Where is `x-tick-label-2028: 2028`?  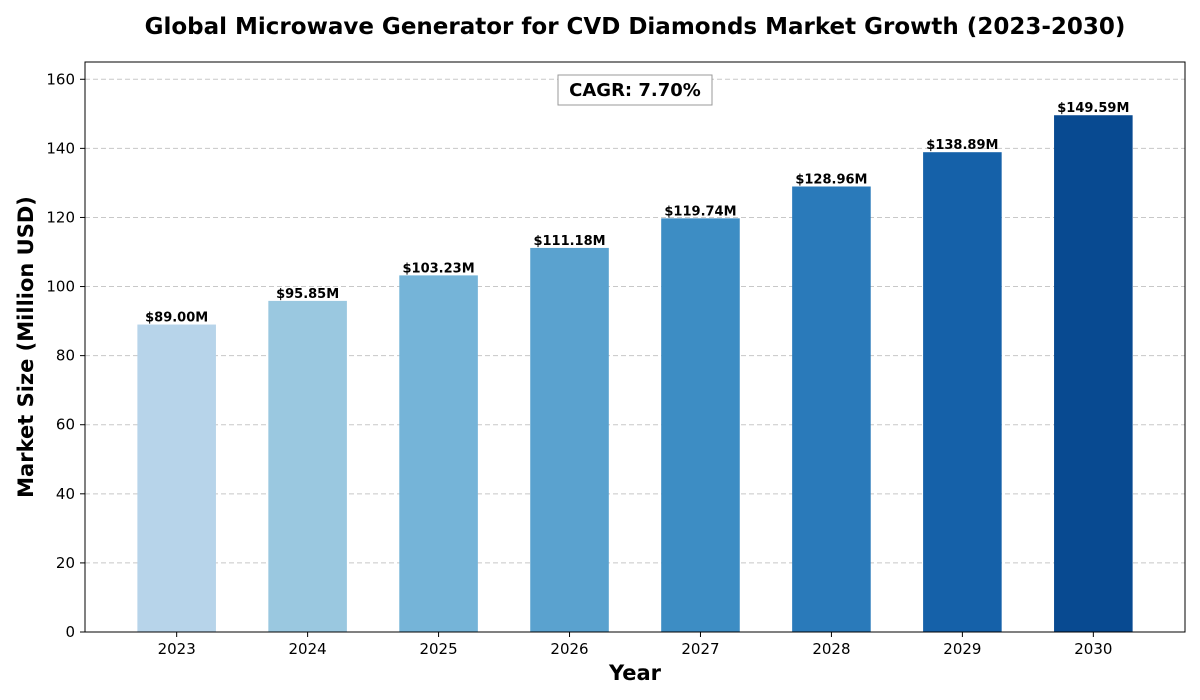
x-tick-label-2028: 2028 is located at coordinates (831, 649).